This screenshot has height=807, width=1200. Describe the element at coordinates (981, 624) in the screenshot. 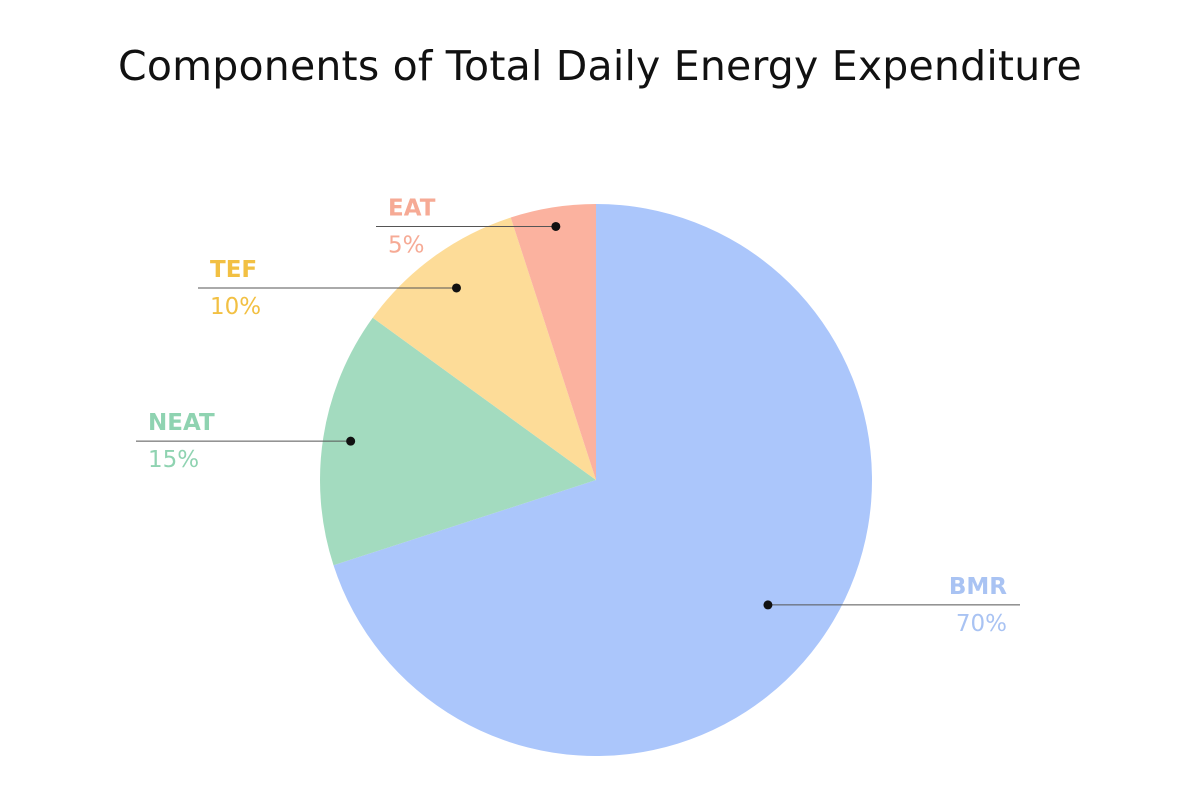

I see `slice-value-bmr: 70%` at that location.